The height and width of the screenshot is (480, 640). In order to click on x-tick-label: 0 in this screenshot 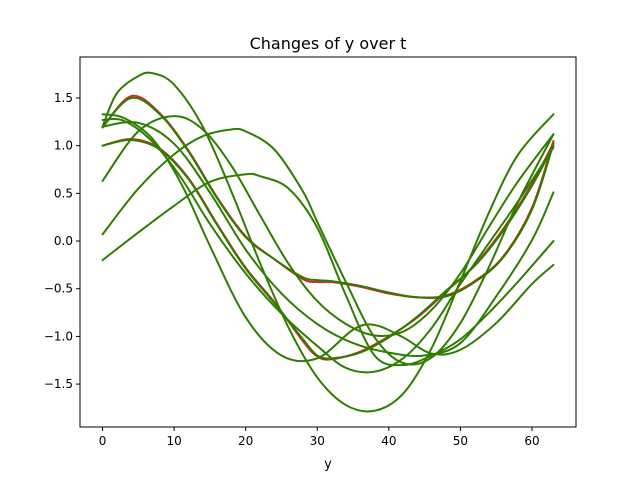, I will do `click(103, 441)`.